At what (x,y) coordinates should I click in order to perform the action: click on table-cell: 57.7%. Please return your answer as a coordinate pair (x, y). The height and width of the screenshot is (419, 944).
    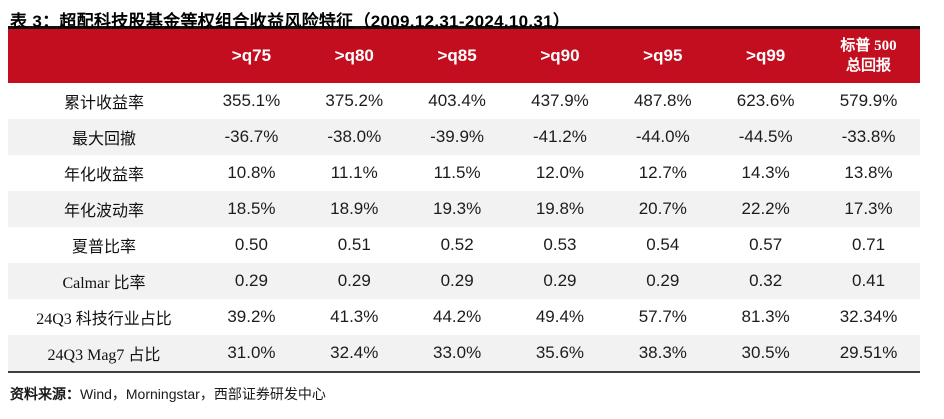
    Looking at the image, I should click on (662, 316).